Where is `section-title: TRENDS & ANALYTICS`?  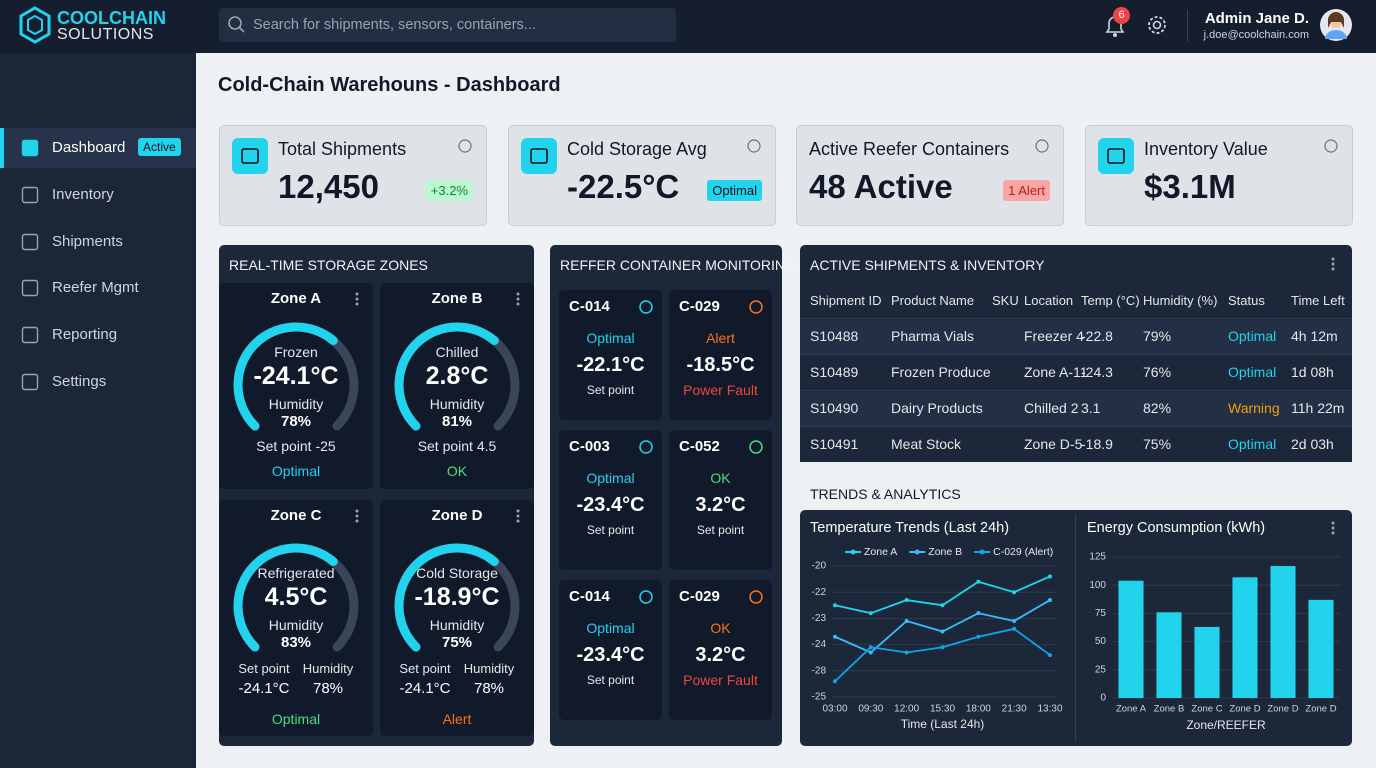
section-title: TRENDS & ANALYTICS is located at coordinates (885, 494).